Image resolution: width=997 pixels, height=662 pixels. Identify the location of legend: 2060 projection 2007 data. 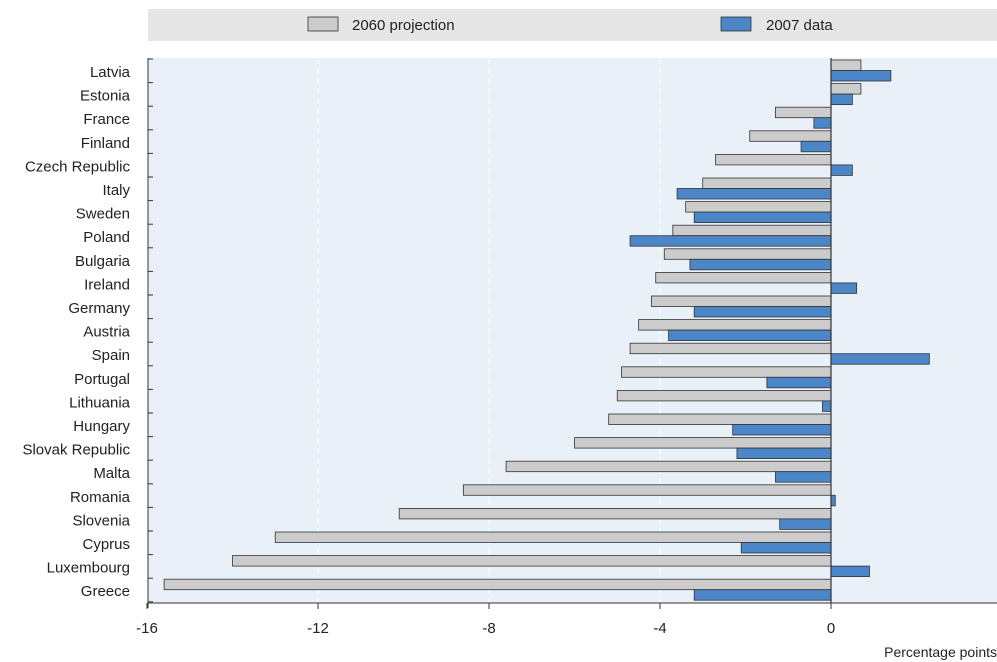
(570, 25).